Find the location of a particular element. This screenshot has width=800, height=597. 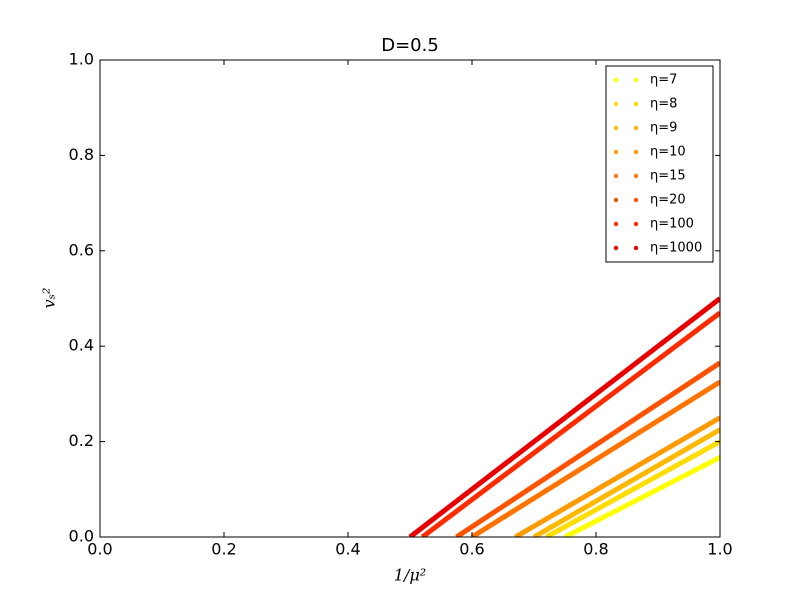

x-tick-label: 0.2 is located at coordinates (223, 549).